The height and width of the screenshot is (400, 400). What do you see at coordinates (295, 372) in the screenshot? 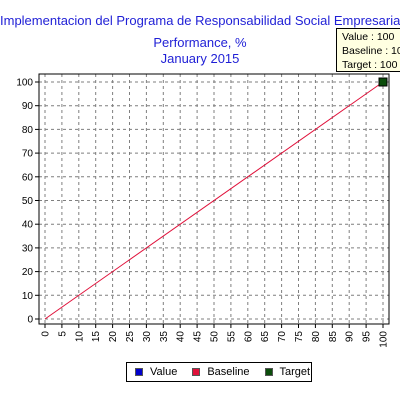
I see `legend-label-target: Target` at bounding box center [295, 372].